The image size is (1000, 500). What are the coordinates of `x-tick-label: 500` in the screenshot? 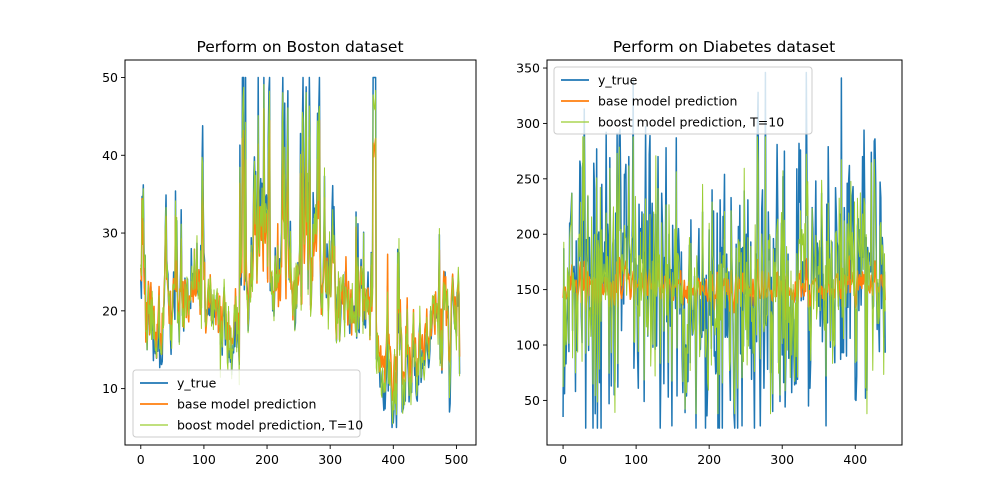 It's located at (457, 459).